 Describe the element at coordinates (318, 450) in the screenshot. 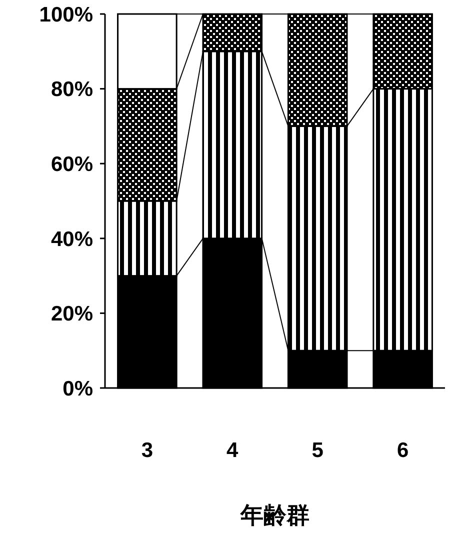

I see `x-tick-label: 5` at that location.